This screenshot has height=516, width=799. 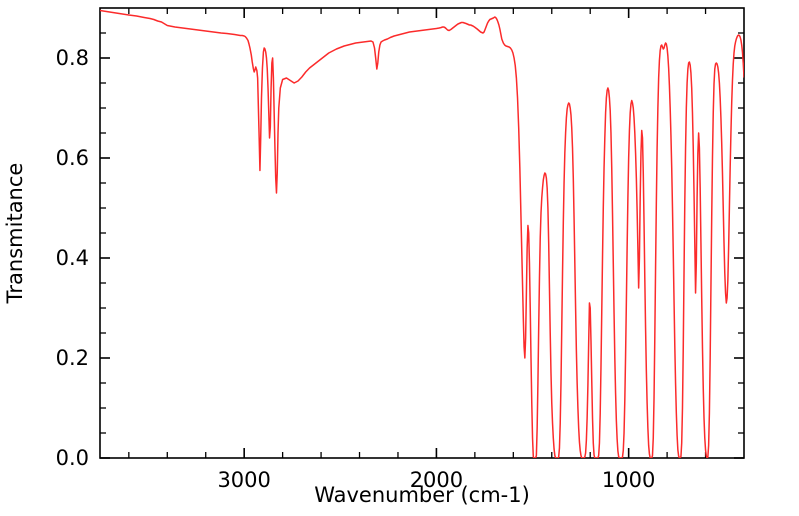 I want to click on y-tick-label: 0.6, so click(x=72, y=158).